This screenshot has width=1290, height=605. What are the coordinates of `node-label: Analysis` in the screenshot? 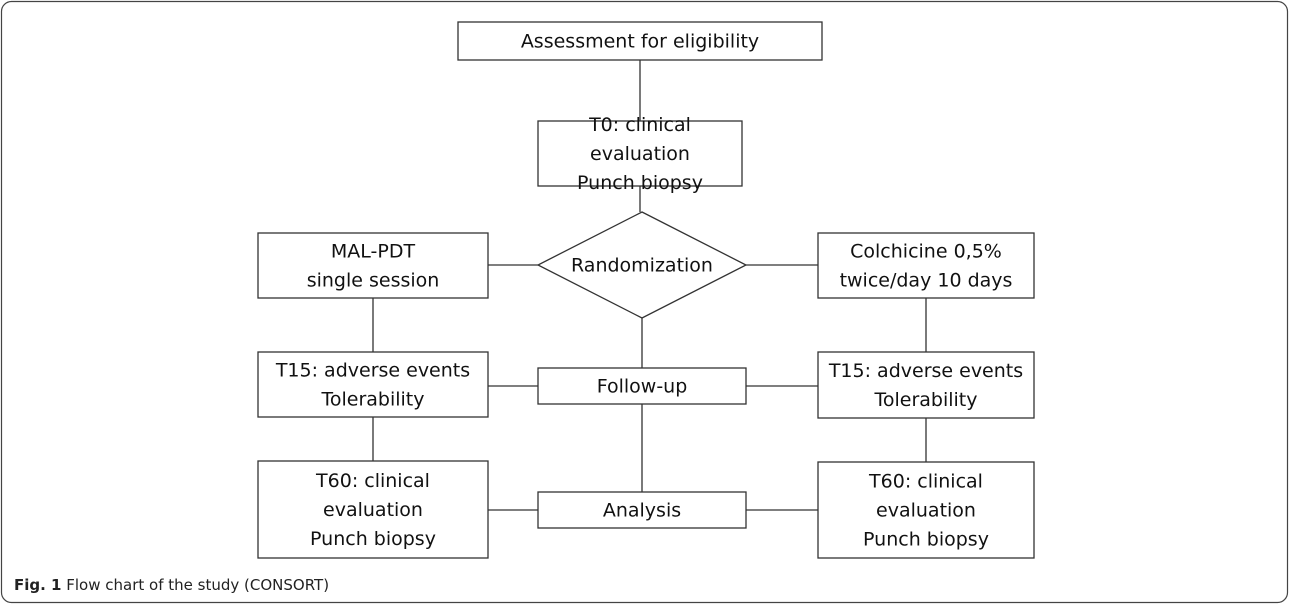 It's located at (642, 511).